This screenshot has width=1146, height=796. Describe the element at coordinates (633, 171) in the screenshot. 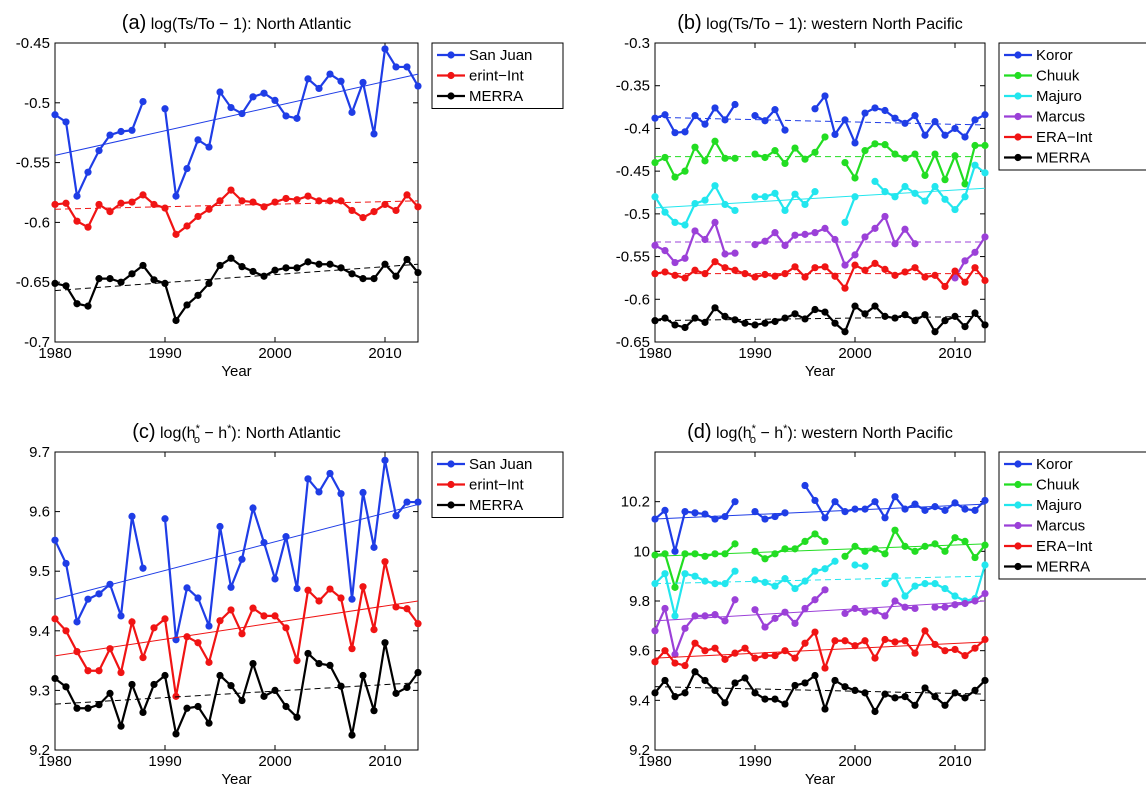

I see `y-tick-label: -0.45` at that location.